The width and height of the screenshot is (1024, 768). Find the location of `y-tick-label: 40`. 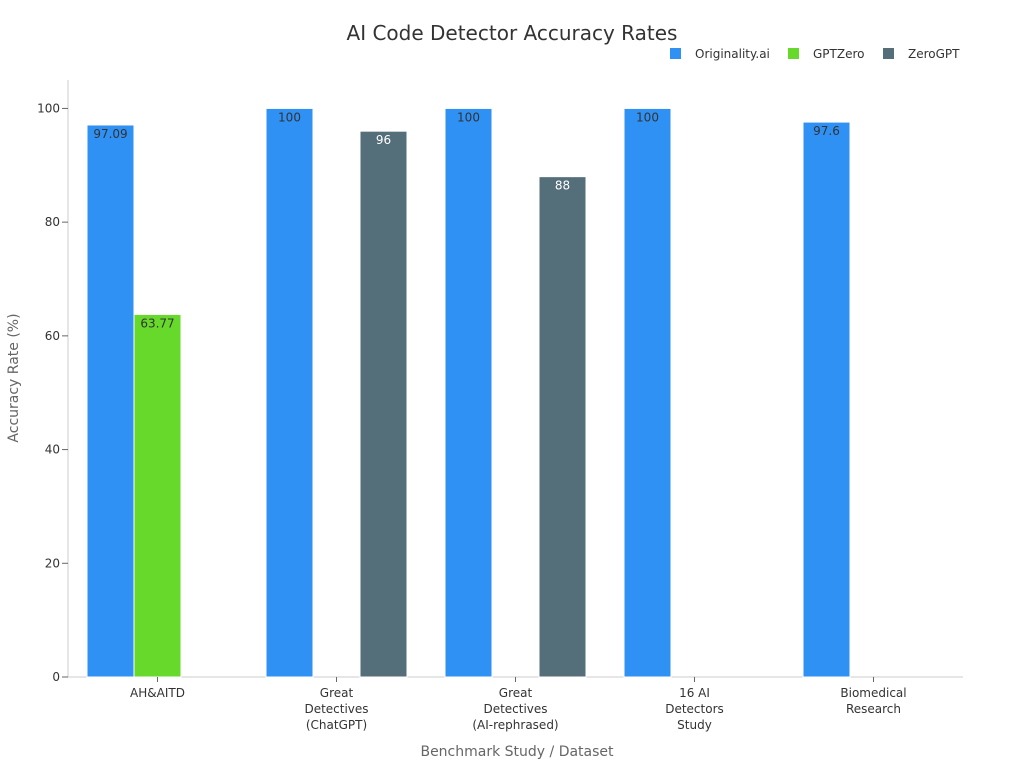

y-tick-label: 40 is located at coordinates (52, 450).